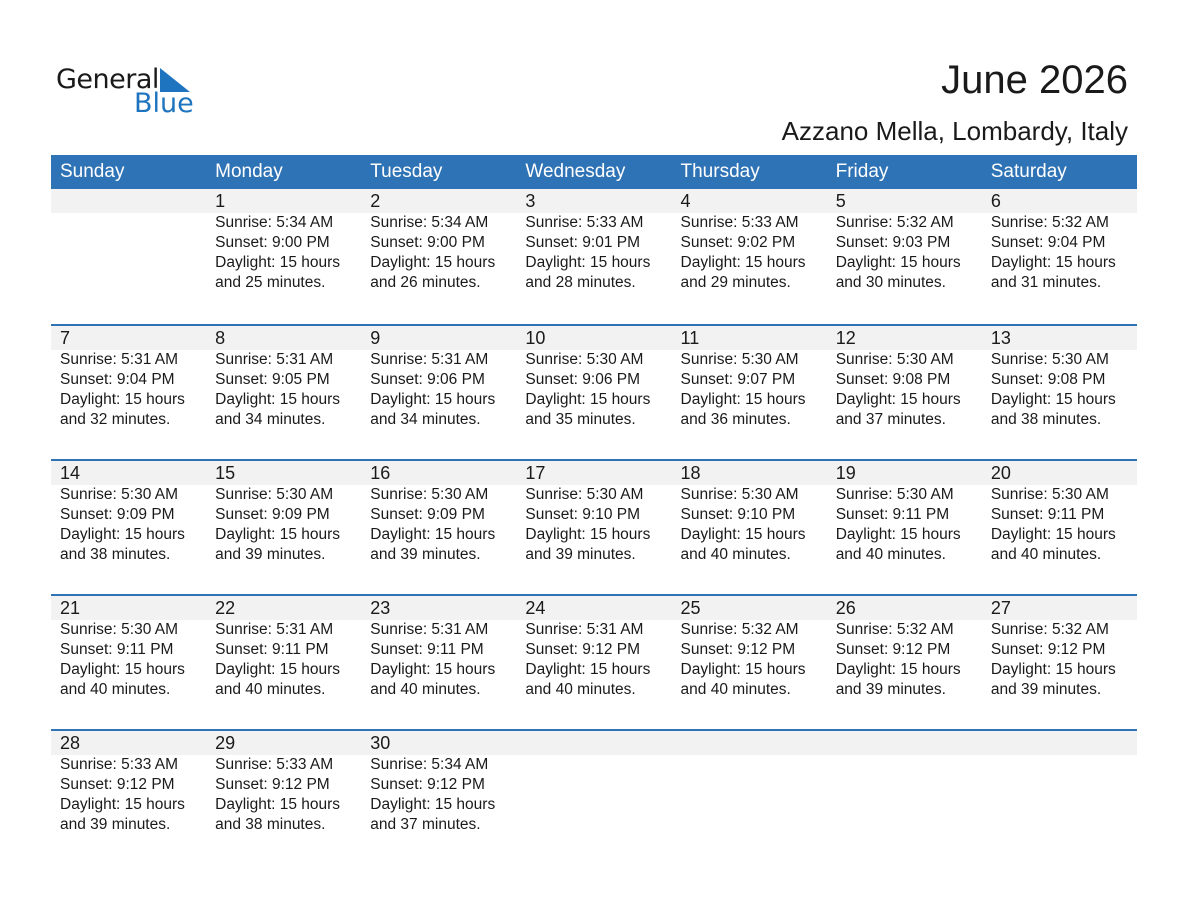 Image resolution: width=1188 pixels, height=918 pixels. I want to click on weekday-tuesday: Tuesday, so click(406, 171).